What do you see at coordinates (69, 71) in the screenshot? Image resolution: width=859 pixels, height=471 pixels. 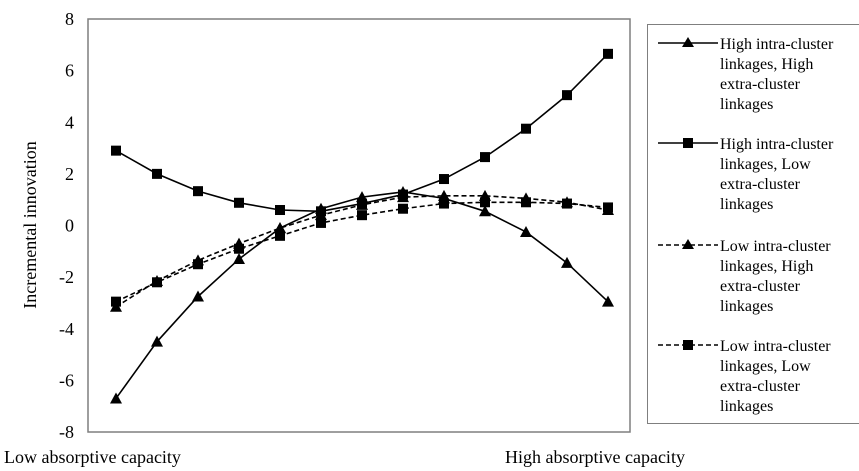 I see `y-tick-label: 6` at bounding box center [69, 71].